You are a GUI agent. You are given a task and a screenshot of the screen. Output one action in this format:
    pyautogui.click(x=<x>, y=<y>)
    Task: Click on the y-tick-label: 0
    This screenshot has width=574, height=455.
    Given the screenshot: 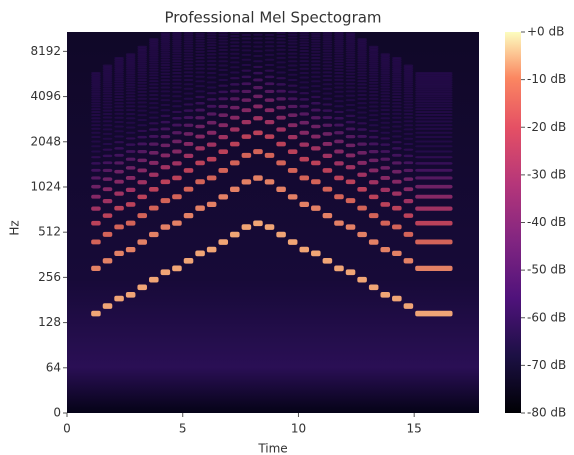 What is the action you would take?
    pyautogui.click(x=57, y=413)
    